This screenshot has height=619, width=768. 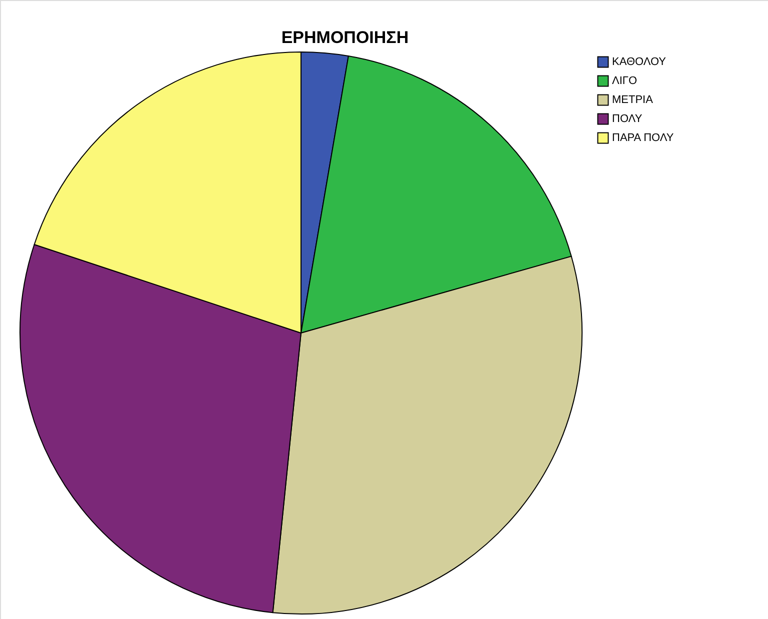 What do you see at coordinates (627, 119) in the screenshot?
I see `legend-label: ΠΟΛΥ` at bounding box center [627, 119].